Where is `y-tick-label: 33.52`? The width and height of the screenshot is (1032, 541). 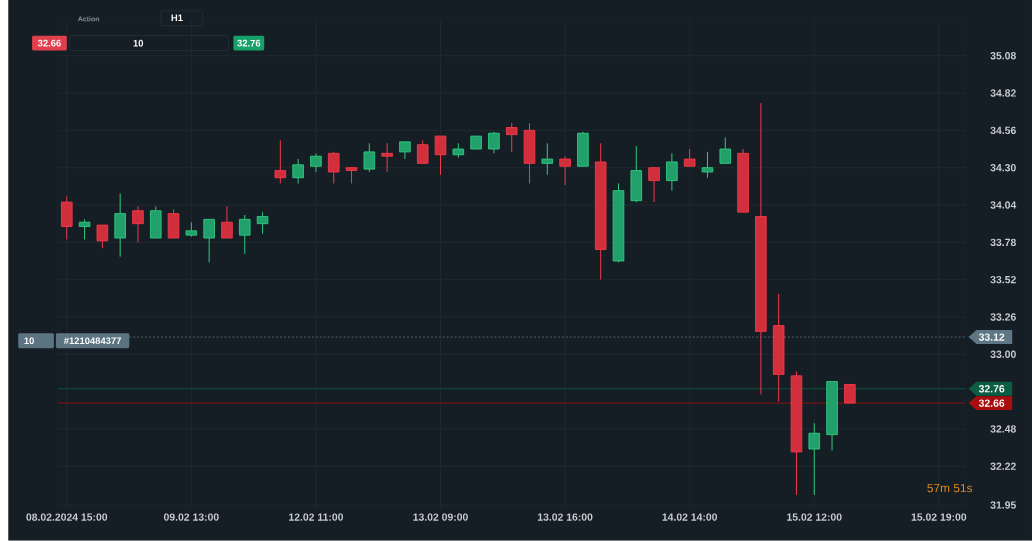
y-tick-label: 33.52 is located at coordinates (1003, 280).